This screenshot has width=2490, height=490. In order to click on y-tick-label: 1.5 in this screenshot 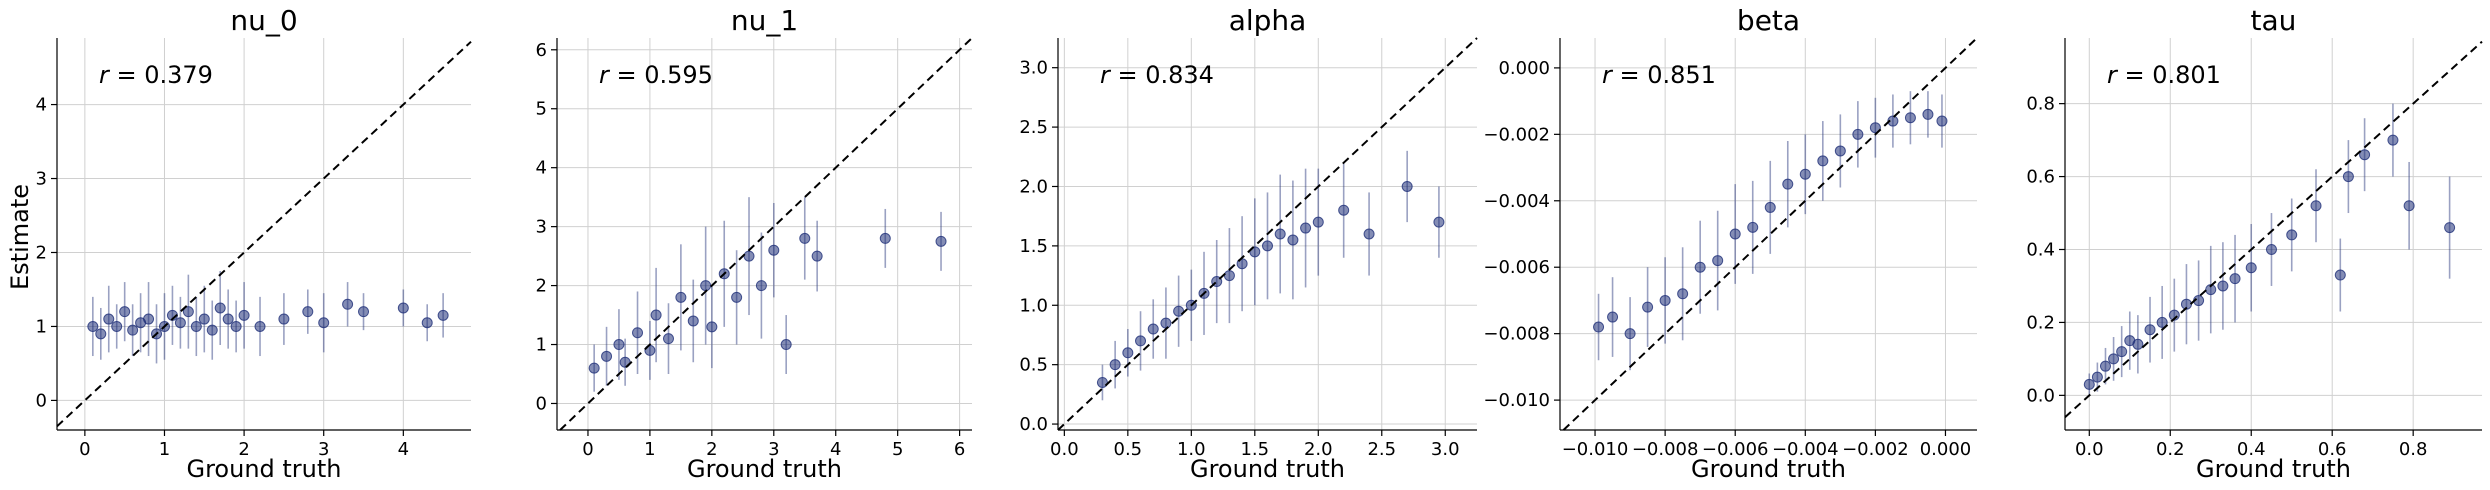, I will do `click(1033, 246)`.